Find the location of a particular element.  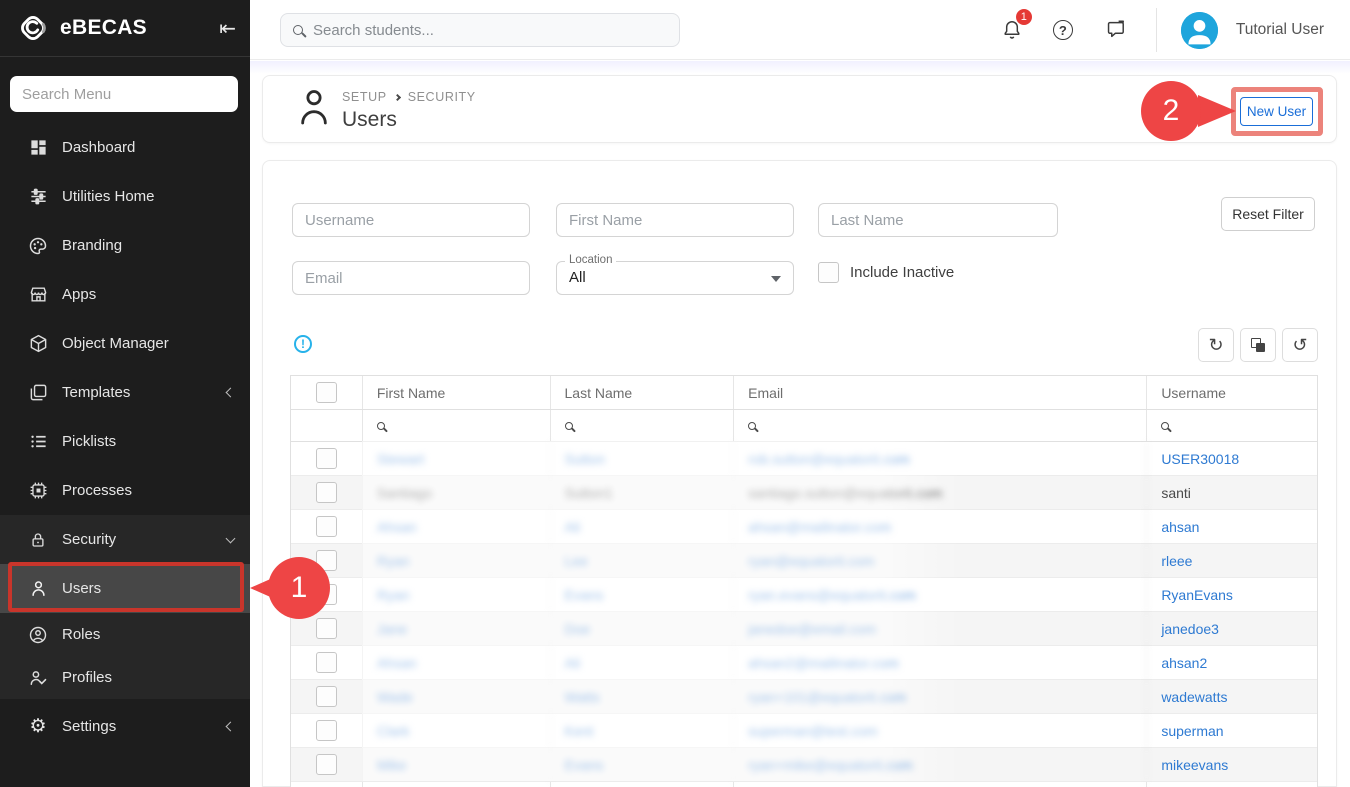

chevron-down-icon is located at coordinates (230, 538).